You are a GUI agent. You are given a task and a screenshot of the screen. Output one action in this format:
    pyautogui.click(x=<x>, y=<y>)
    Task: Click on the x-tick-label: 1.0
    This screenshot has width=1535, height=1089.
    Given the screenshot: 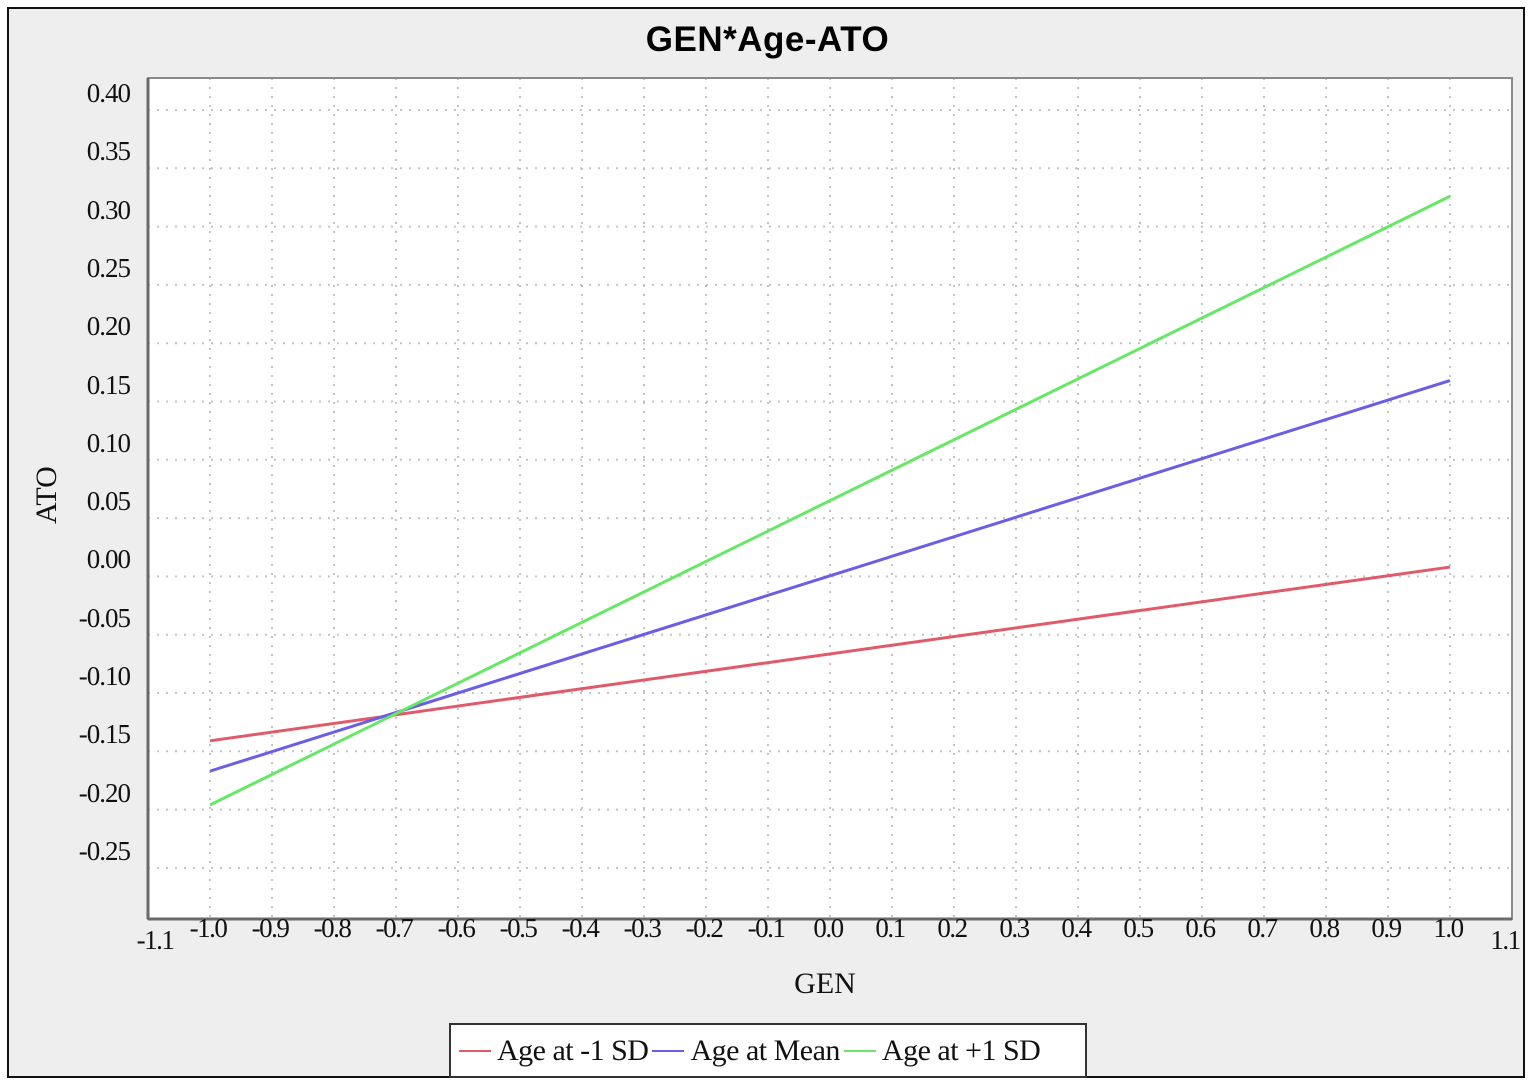 What is the action you would take?
    pyautogui.click(x=1448, y=928)
    